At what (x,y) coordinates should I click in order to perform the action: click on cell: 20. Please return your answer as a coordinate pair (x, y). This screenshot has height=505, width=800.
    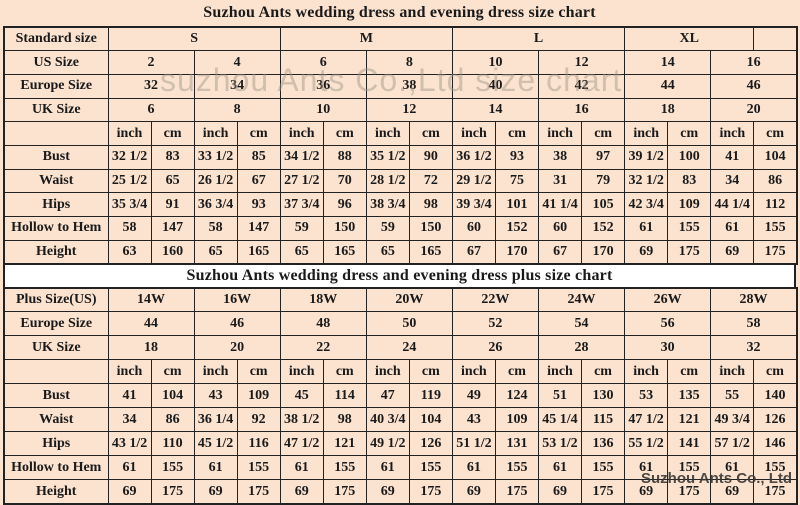
    Looking at the image, I should click on (754, 110).